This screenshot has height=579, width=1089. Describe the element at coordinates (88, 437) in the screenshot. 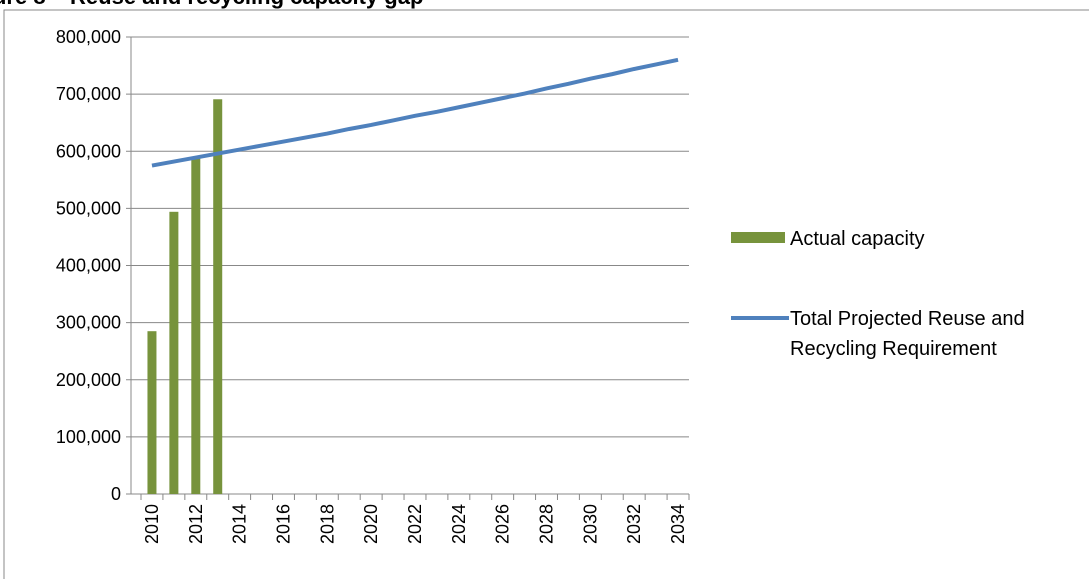

I see `y-tick-label: 100,000` at that location.